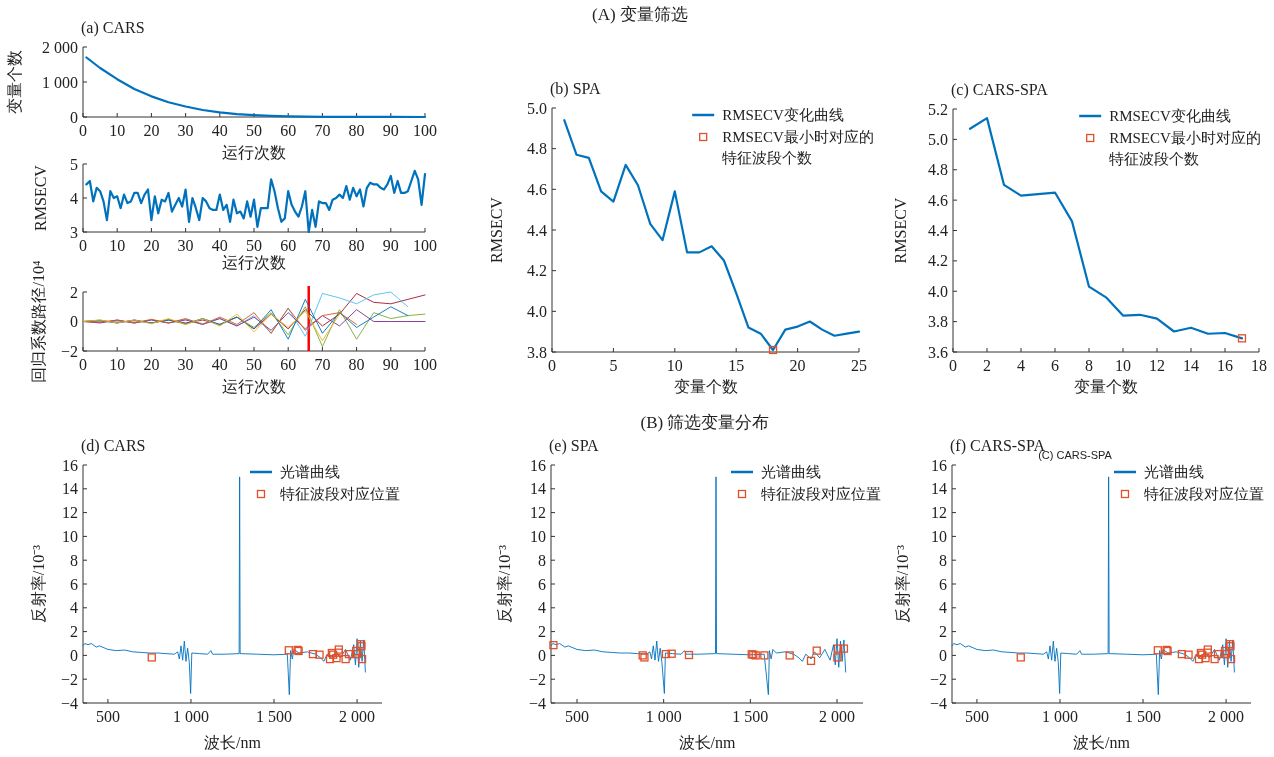 This screenshot has width=1274, height=757. I want to click on x-tick-label: 16, so click(1225, 365).